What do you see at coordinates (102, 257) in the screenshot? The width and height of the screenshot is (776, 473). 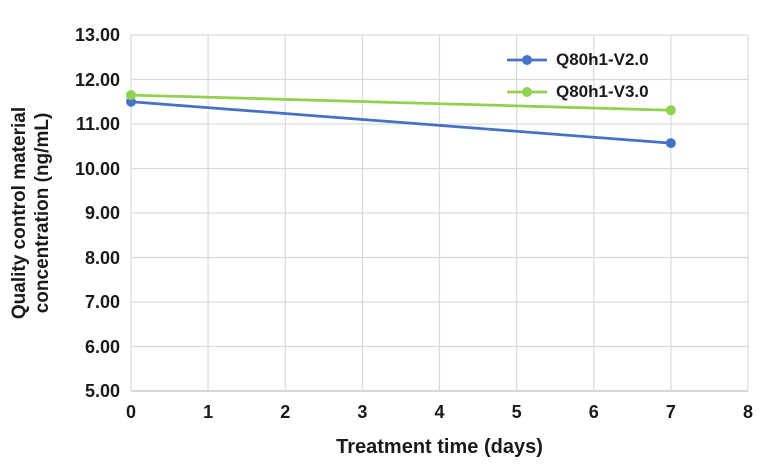 I see `y-tick-label: 8.00` at bounding box center [102, 257].